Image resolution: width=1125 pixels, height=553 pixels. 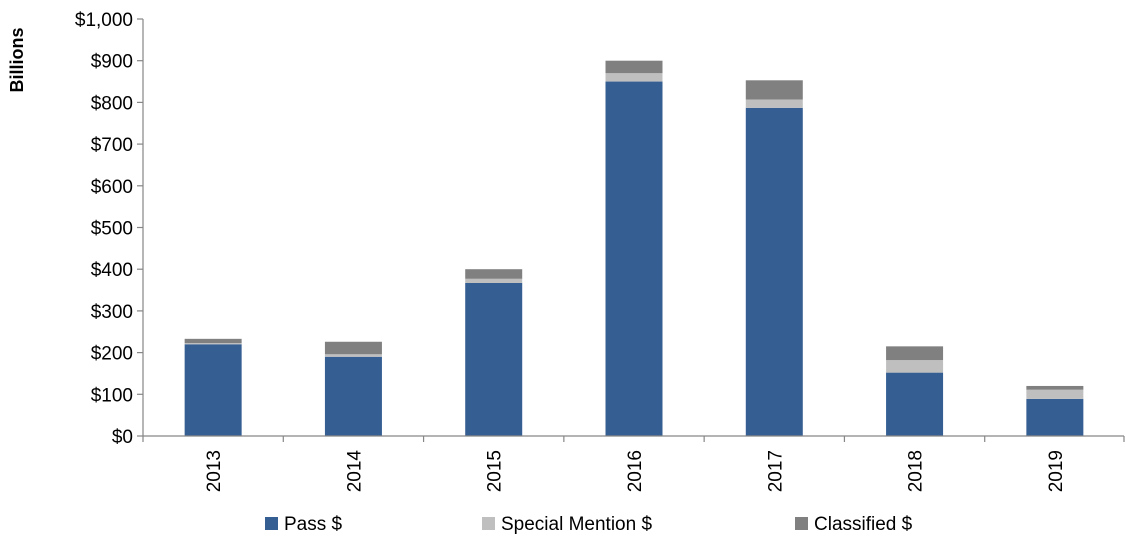 What do you see at coordinates (112, 312) in the screenshot?
I see `y-tick-label: $300` at bounding box center [112, 312].